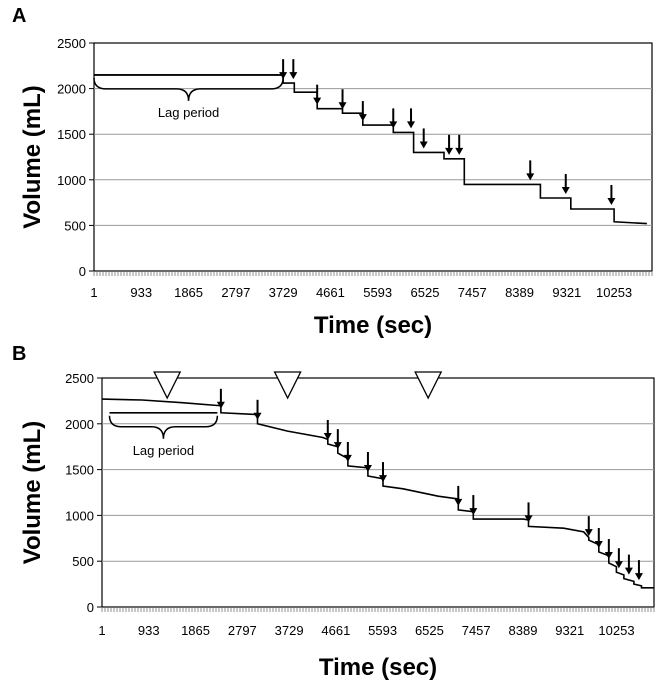 The height and width of the screenshot is (688, 661). What do you see at coordinates (373, 273) in the screenshot?
I see `x-minor-ticks` at bounding box center [373, 273].